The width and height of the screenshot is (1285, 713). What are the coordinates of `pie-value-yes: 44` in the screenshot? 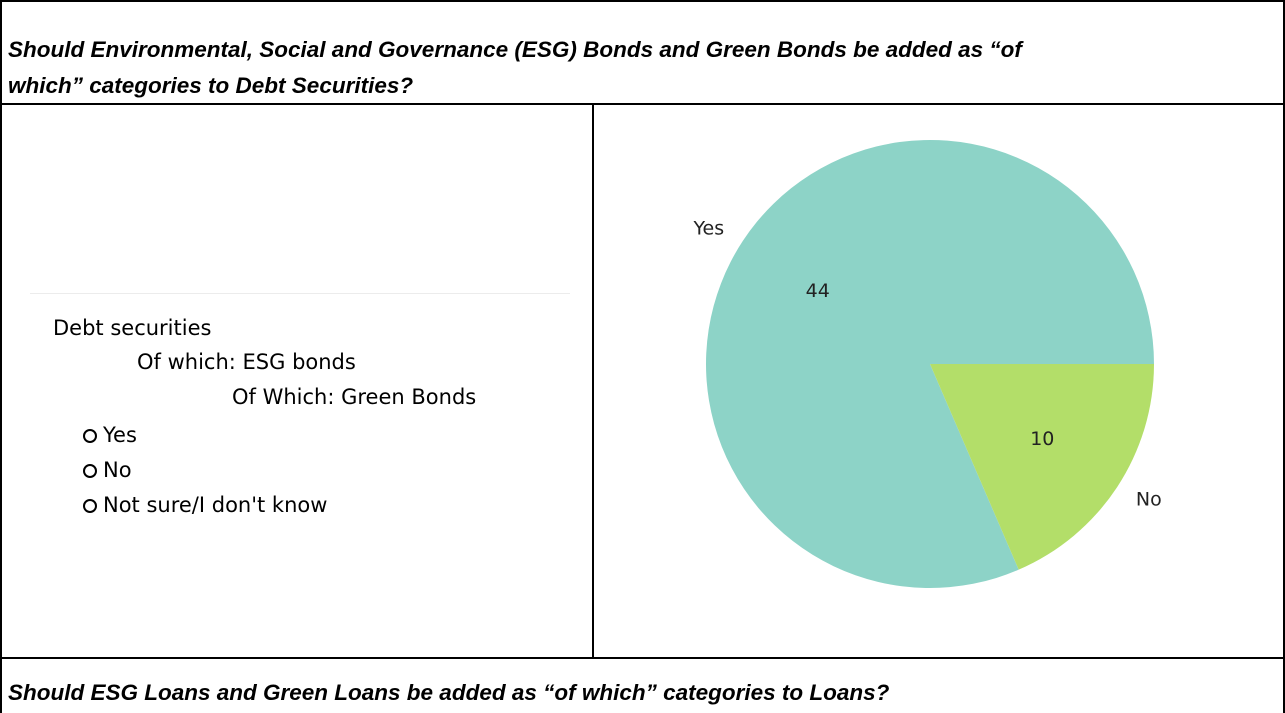 It's located at (818, 291).